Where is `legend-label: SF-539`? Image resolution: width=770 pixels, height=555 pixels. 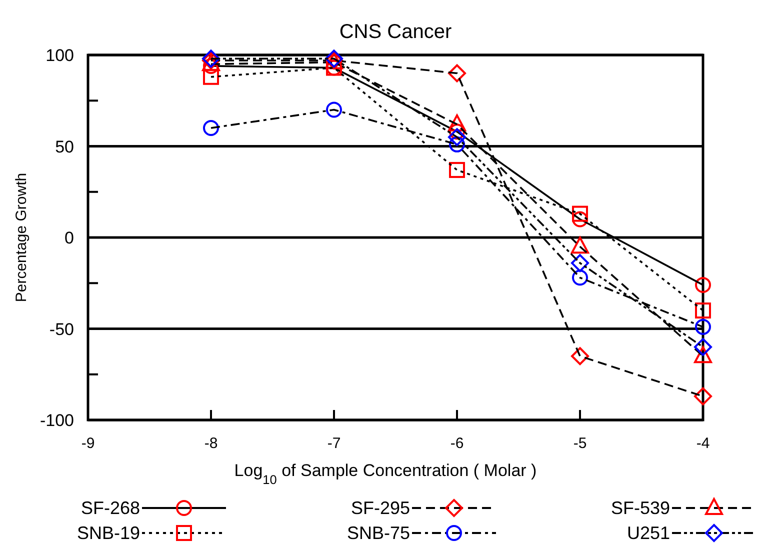
legend-label: SF-539 is located at coordinates (640, 508).